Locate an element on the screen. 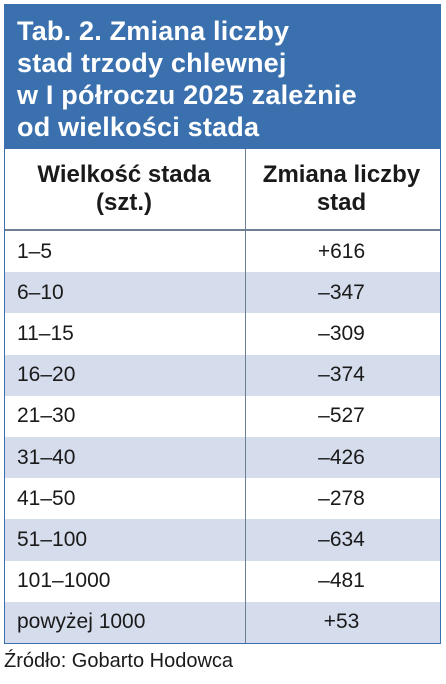  header-text: (szt.) is located at coordinates (123, 202).